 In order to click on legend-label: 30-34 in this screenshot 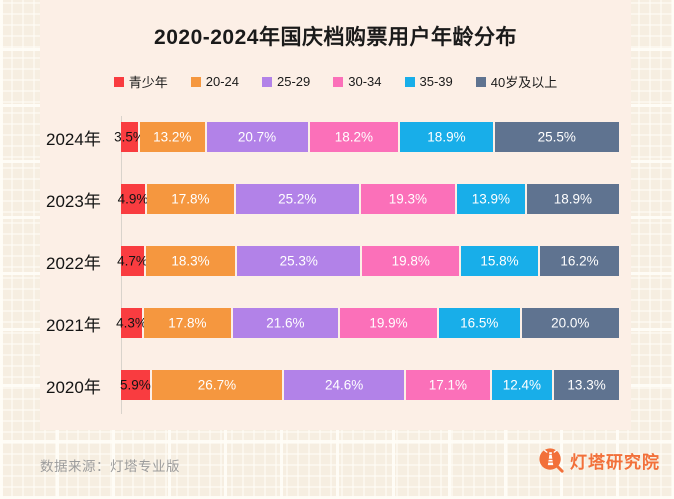, I will do `click(365, 81)`.